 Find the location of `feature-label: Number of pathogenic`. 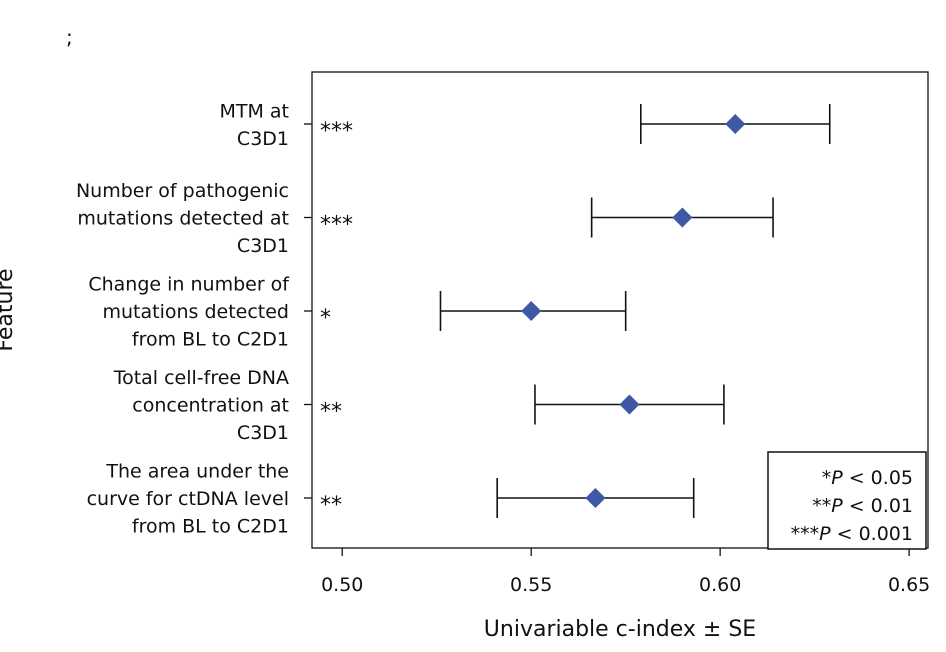

feature-label: Number of pathogenic is located at coordinates (182, 191).